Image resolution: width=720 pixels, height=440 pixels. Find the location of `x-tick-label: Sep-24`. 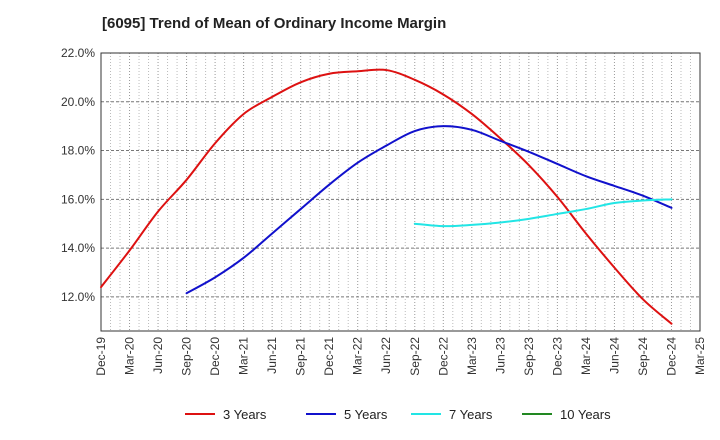

x-tick-label: Sep-24 is located at coordinates (643, 356).